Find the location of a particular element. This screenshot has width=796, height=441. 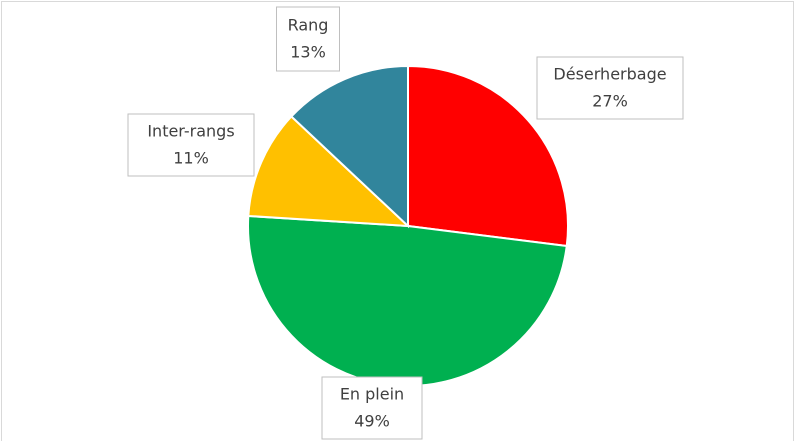

category-label: En plein is located at coordinates (372, 394).